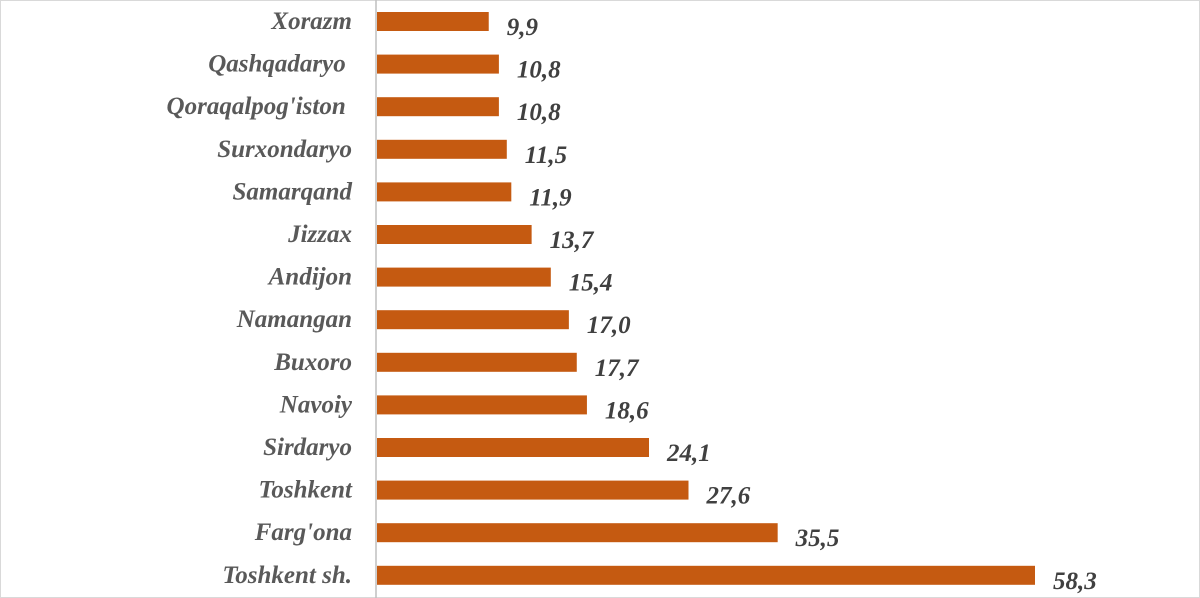 The width and height of the screenshot is (1200, 598). Describe the element at coordinates (688, 453) in the screenshot. I see `value-label: 24,1` at that location.